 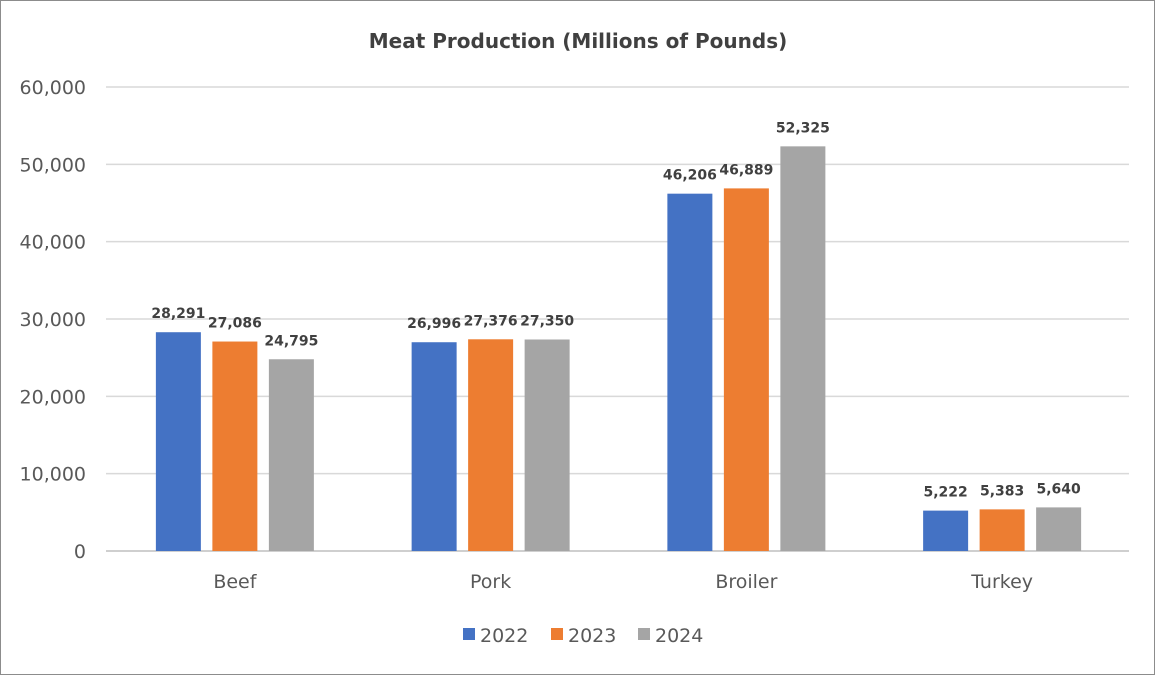 I want to click on bar-2022-beef, so click(x=178, y=441).